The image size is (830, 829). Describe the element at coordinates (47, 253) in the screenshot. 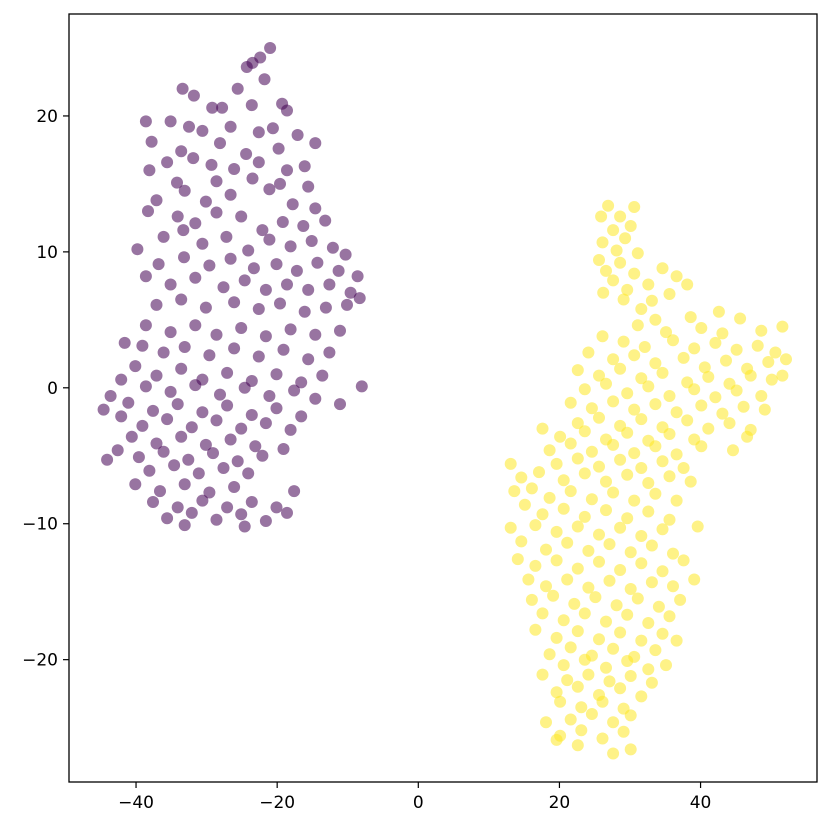

I see `y-tick-label: 10` at that location.